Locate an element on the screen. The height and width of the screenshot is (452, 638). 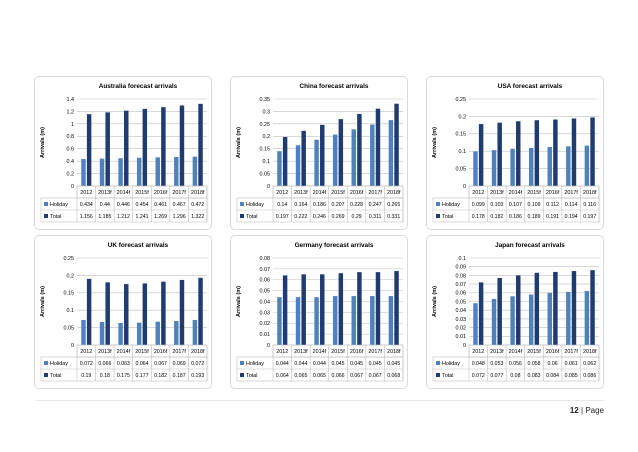
data-cell: 0.103 is located at coordinates (496, 205).